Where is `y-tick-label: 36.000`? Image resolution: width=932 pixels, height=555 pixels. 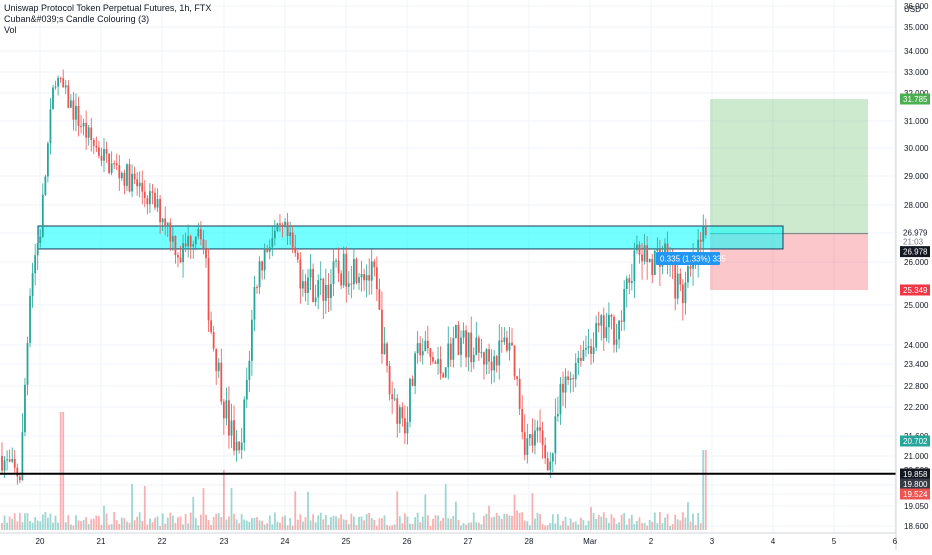
y-tick-label: 36.000 is located at coordinates (916, 6).